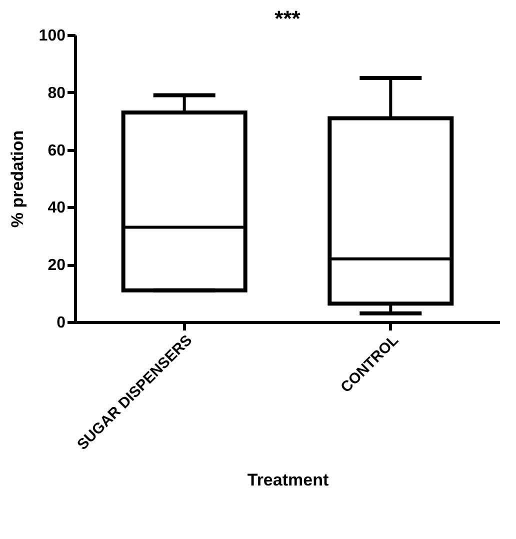 This screenshot has width=516, height=539. What do you see at coordinates (57, 151) in the screenshot?
I see `y-tick-label: 60` at bounding box center [57, 151].